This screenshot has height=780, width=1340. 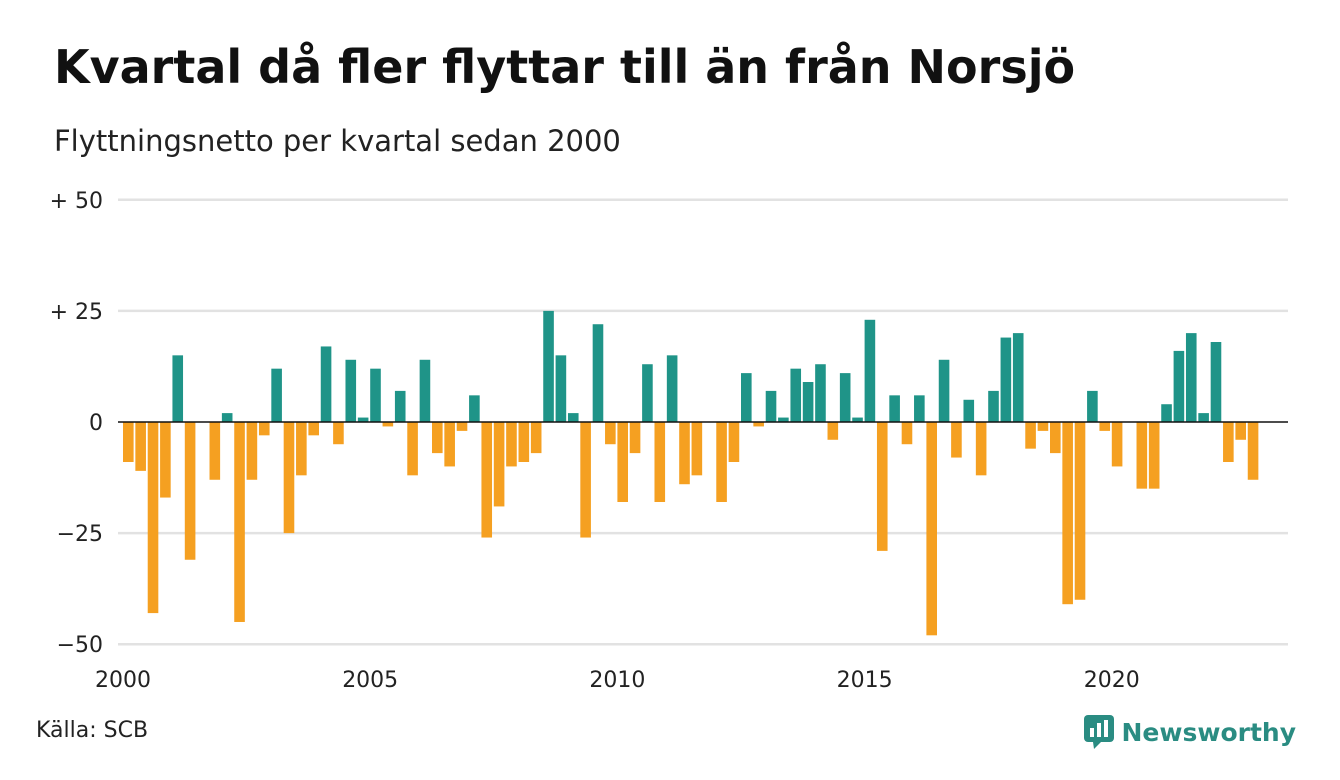 What do you see at coordinates (92, 730) in the screenshot?
I see `source-note: Källa: SCB` at bounding box center [92, 730].